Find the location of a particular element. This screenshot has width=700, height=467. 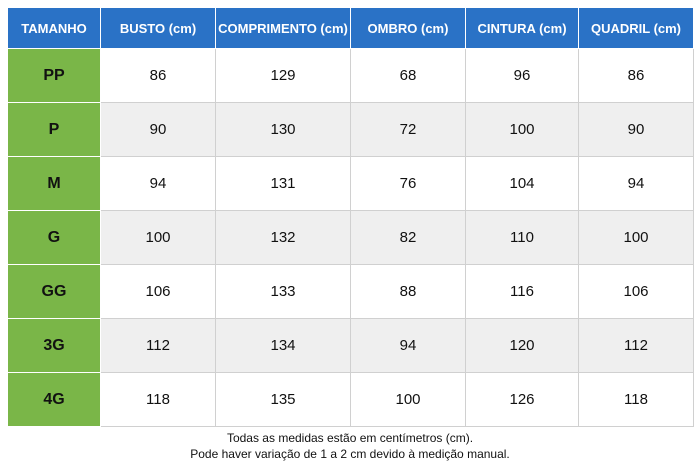

size-cell: 4G is located at coordinates (54, 399).